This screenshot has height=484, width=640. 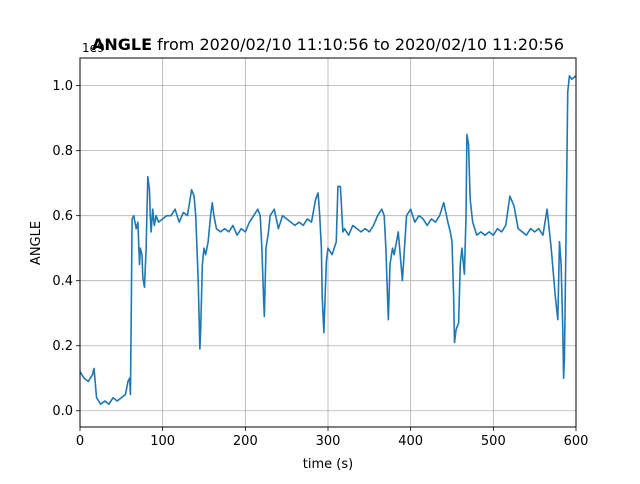 What do you see at coordinates (62, 411) in the screenshot?
I see `y-tick-label: 0.0` at bounding box center [62, 411].